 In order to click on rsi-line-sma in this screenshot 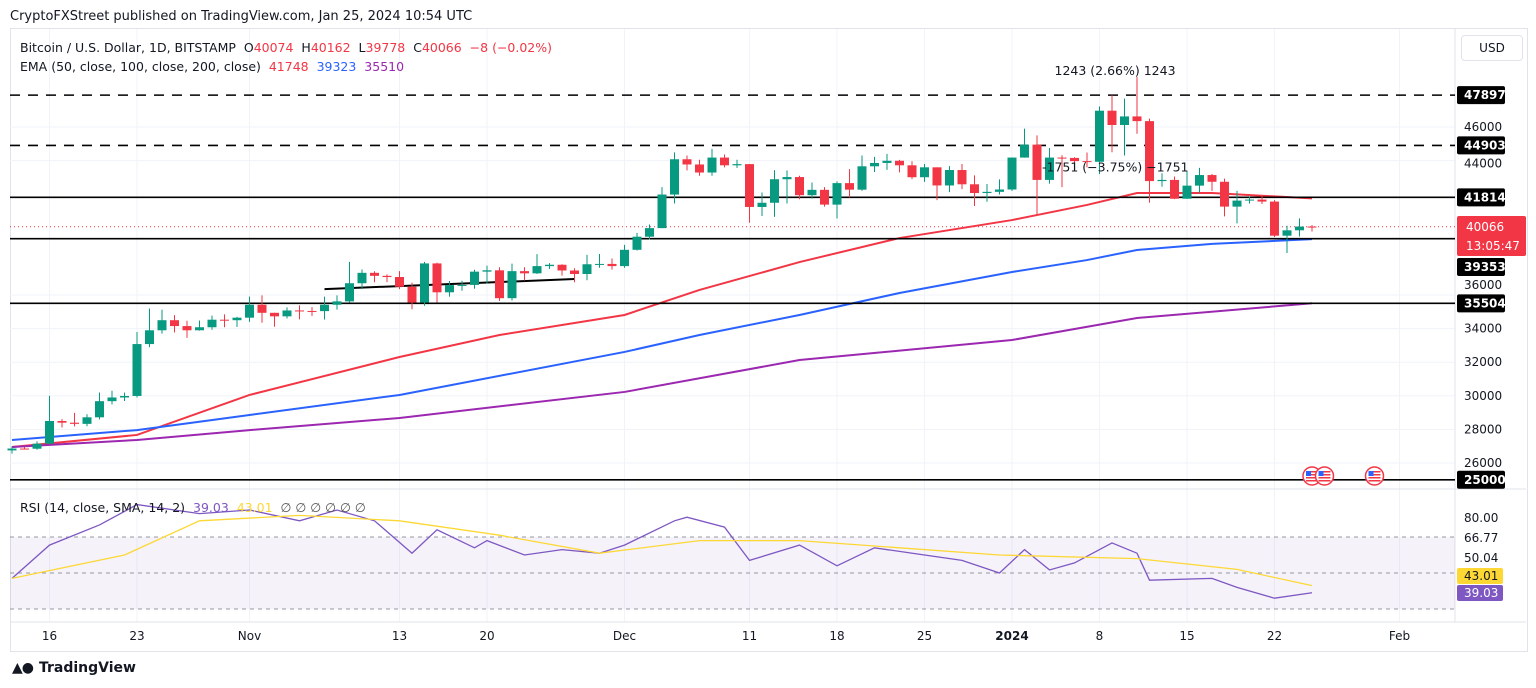, I will do `click(662, 550)`.